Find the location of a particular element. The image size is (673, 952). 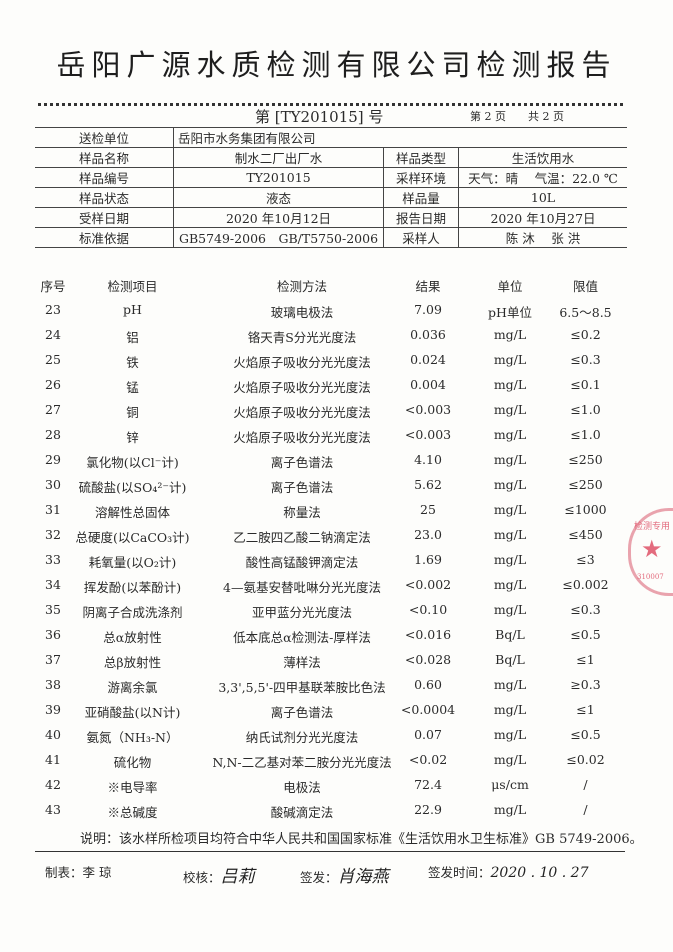

table-row: 30 硫酸盐(以SO₄²⁻计) 离子色谱法 5.62 mg/L ≤250 is located at coordinates (330, 488).